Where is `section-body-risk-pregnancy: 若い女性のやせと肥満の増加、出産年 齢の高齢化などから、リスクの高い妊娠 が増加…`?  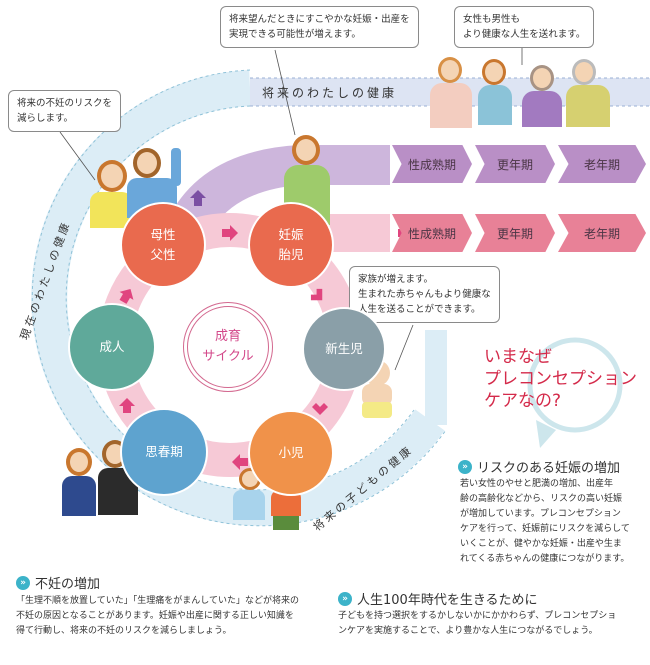 section-body-risk-pregnancy: 若い女性のやせと肥満の増加、出産年 齢の高齢化などから、リスクの高い妊娠 が増加… is located at coordinates (545, 521).